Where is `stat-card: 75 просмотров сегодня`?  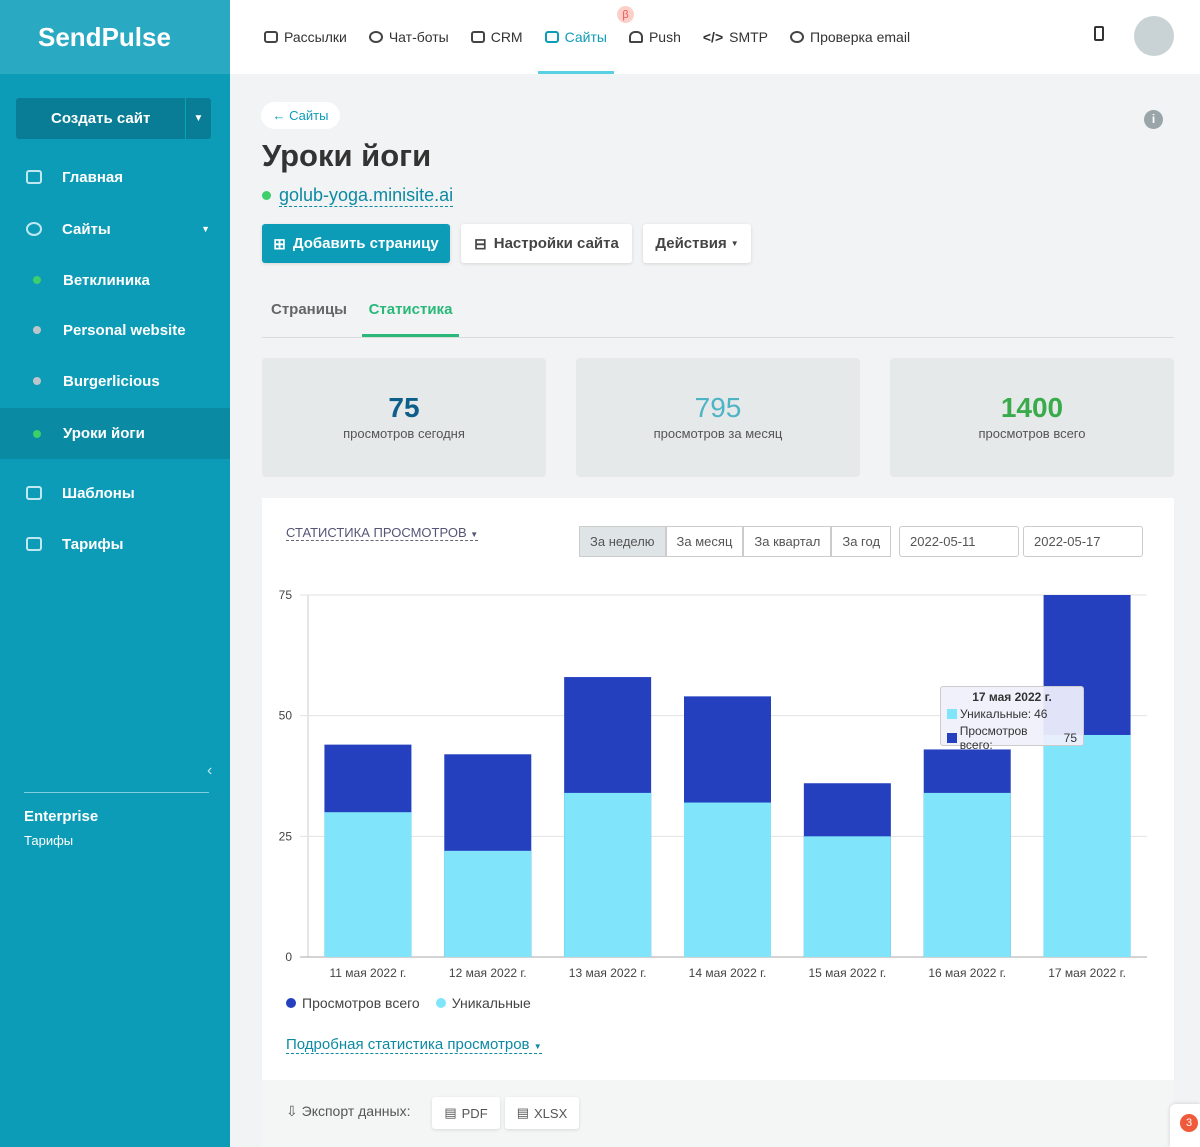 stat-card: 75 просмотров сегодня is located at coordinates (404, 417).